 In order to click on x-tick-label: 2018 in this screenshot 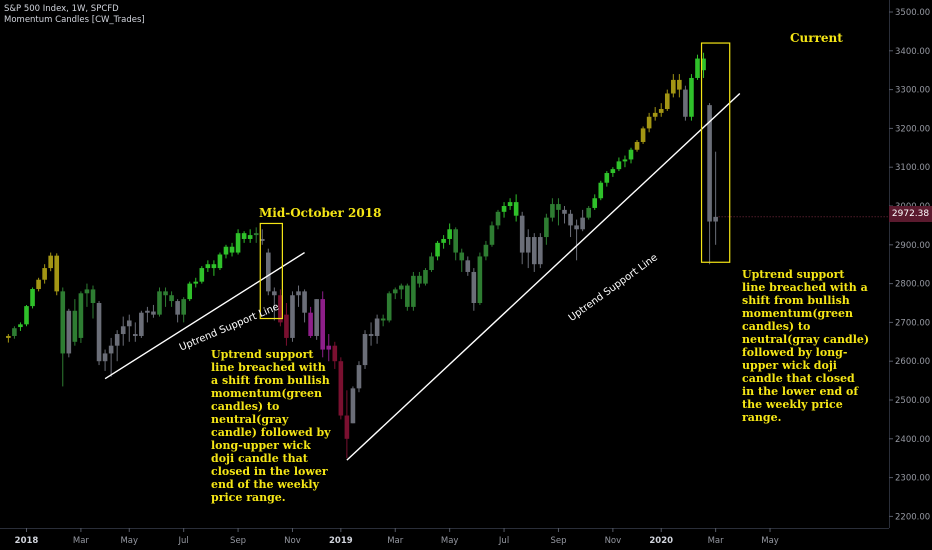, I will do `click(27, 541)`.